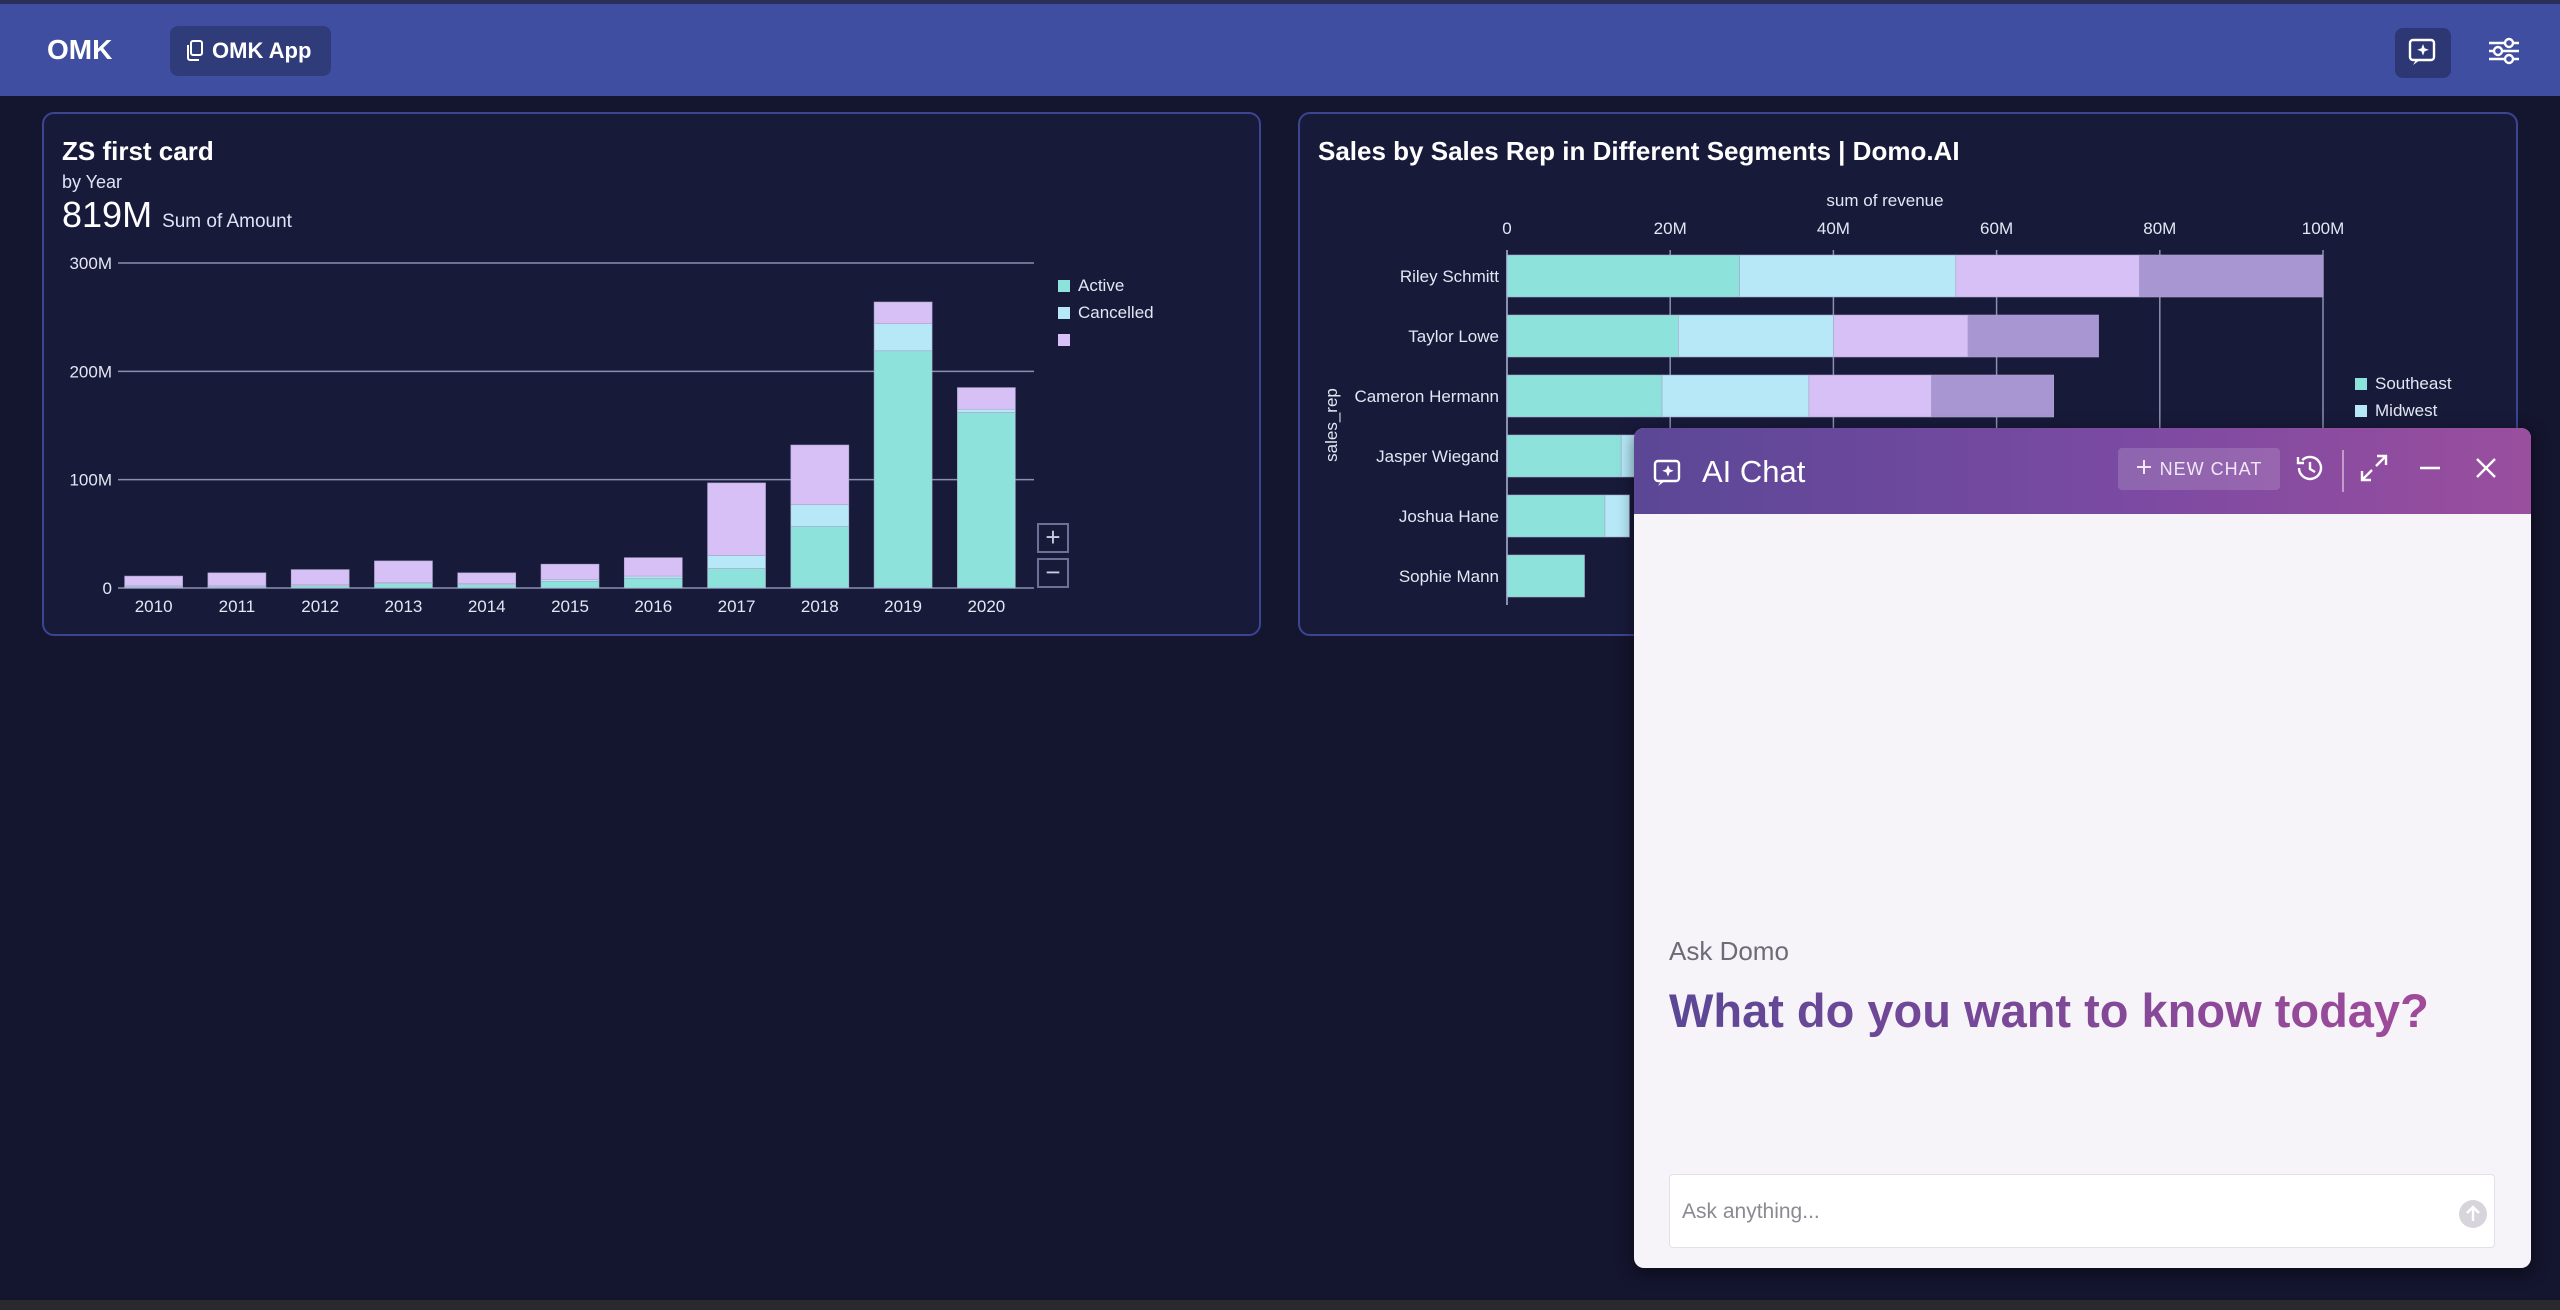 The image size is (2560, 1310). What do you see at coordinates (237, 606) in the screenshot?
I see `x-tick-label: 2011` at bounding box center [237, 606].